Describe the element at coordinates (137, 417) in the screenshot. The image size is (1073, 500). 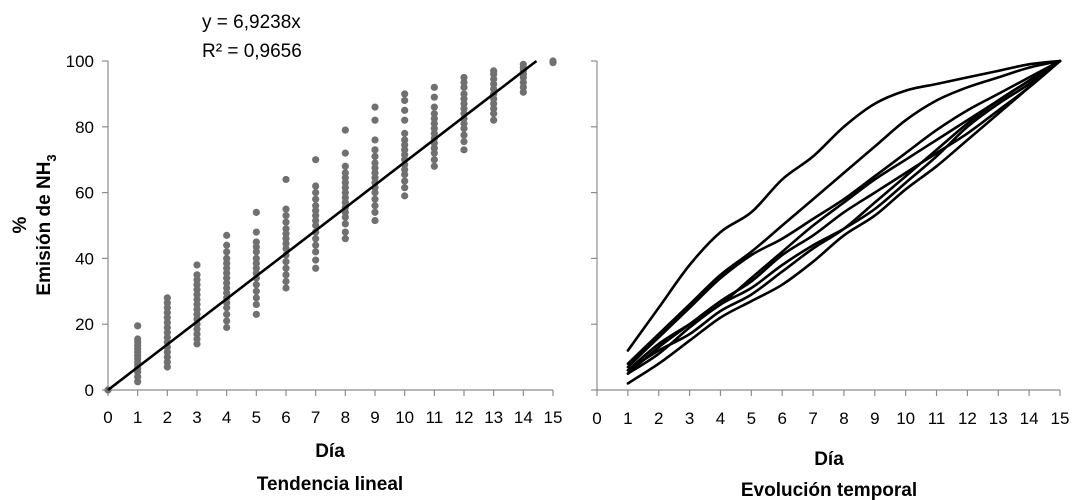
I see `left-x-tick-label: 1` at that location.